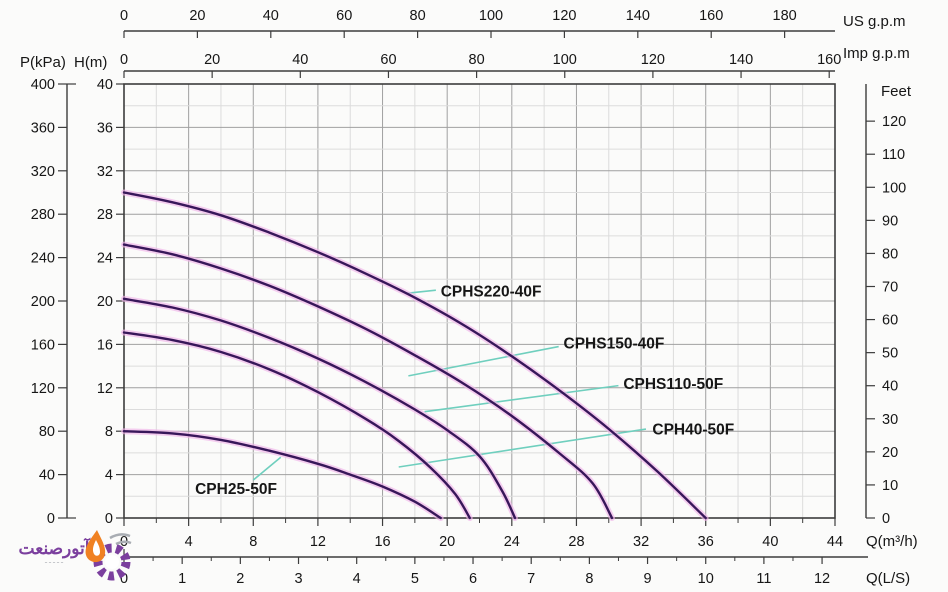  What do you see at coordinates (531, 579) in the screenshot?
I see `tick-label-qls: 7` at bounding box center [531, 579].